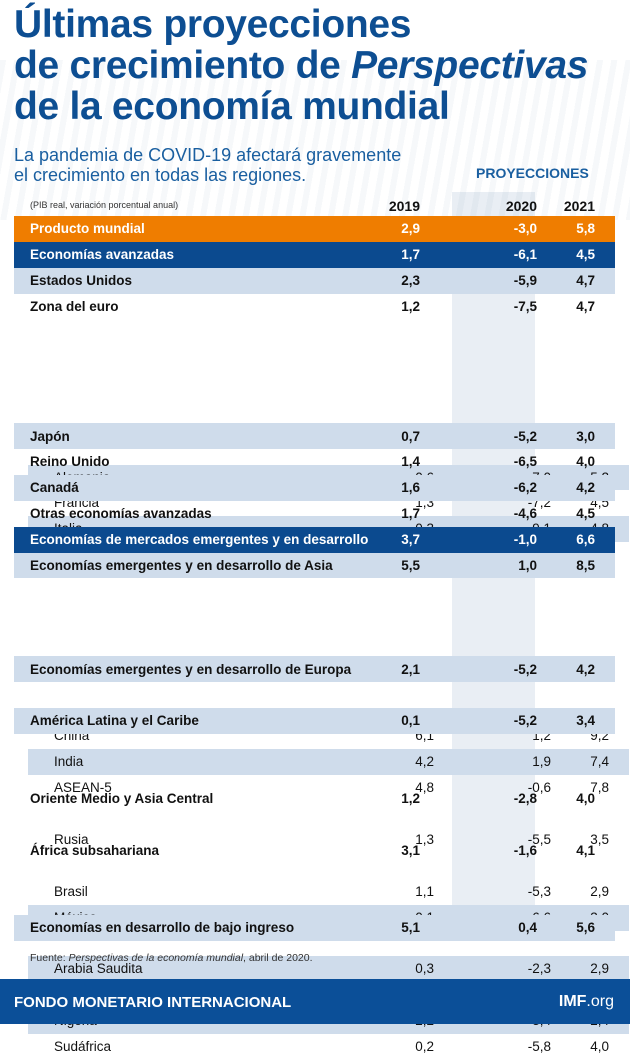  Describe the element at coordinates (585, 928) in the screenshot. I see `value-2021: 5,6` at that location.